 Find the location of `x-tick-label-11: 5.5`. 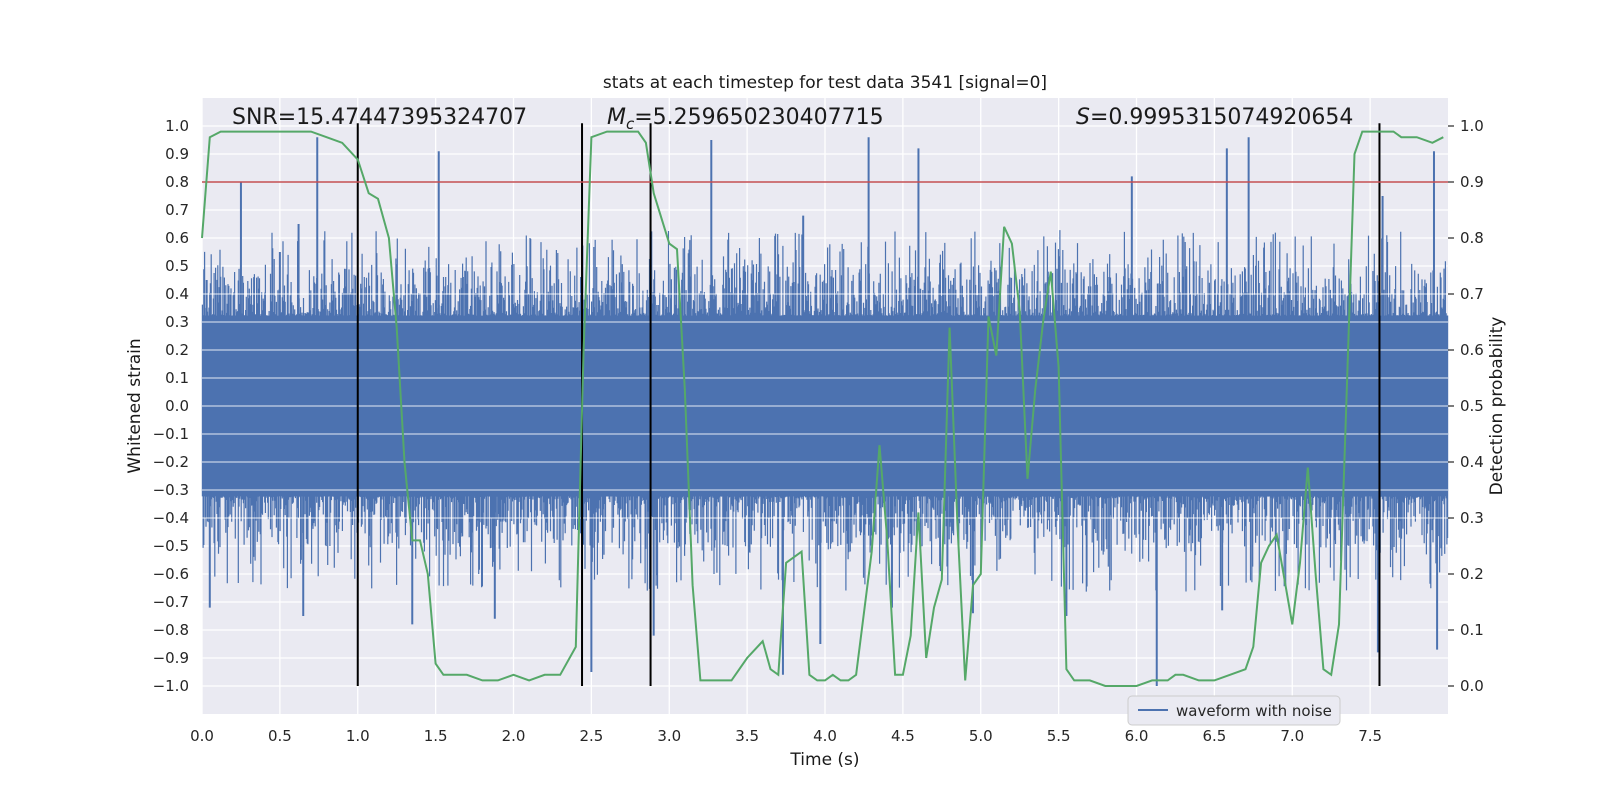

x-tick-label-11: 5.5 is located at coordinates (1059, 736).